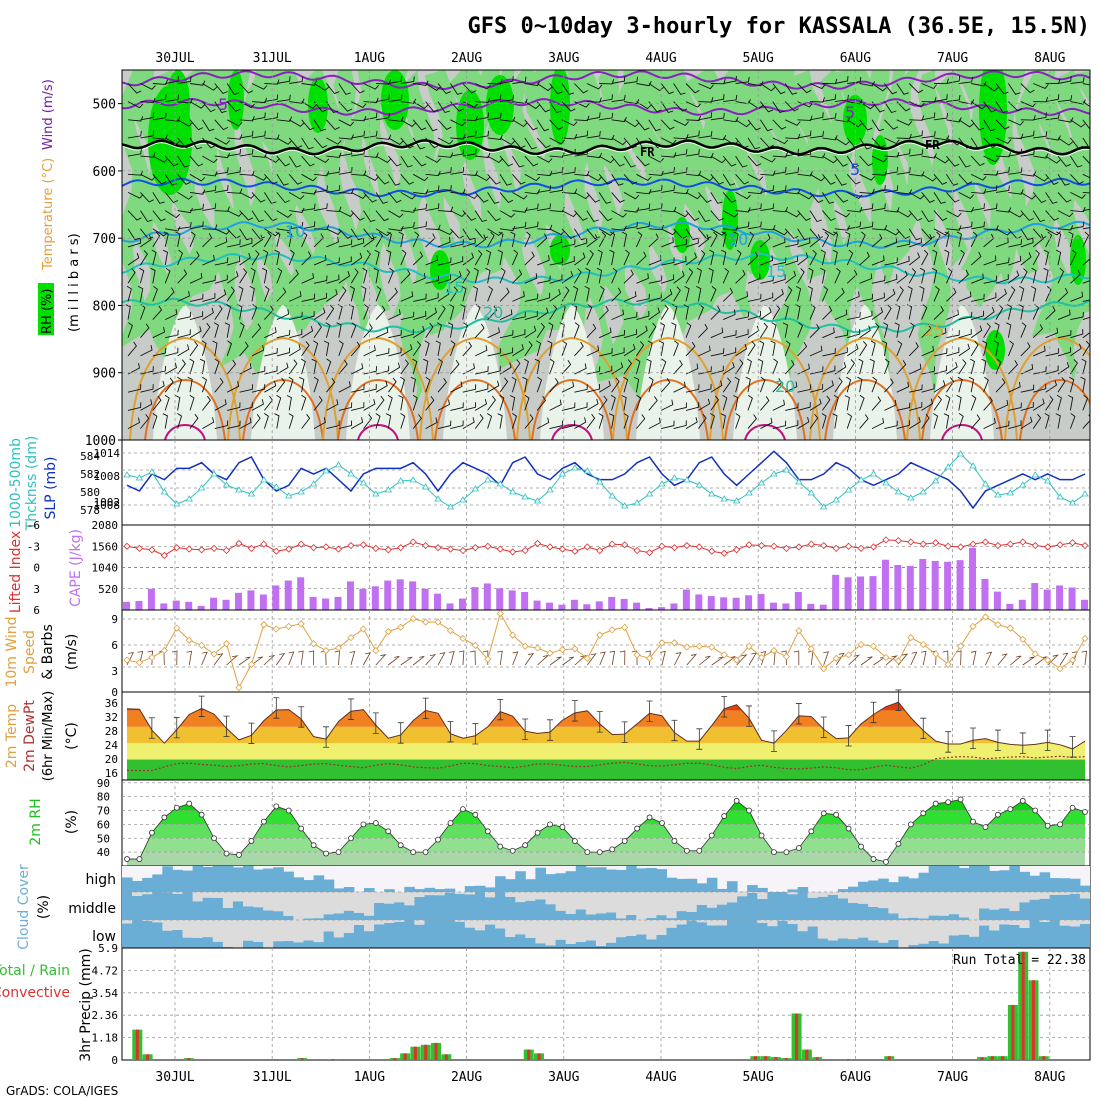 Image resolution: width=1100 pixels, height=1100 pixels. I want to click on pressure-tick-label: 500, so click(104, 105).